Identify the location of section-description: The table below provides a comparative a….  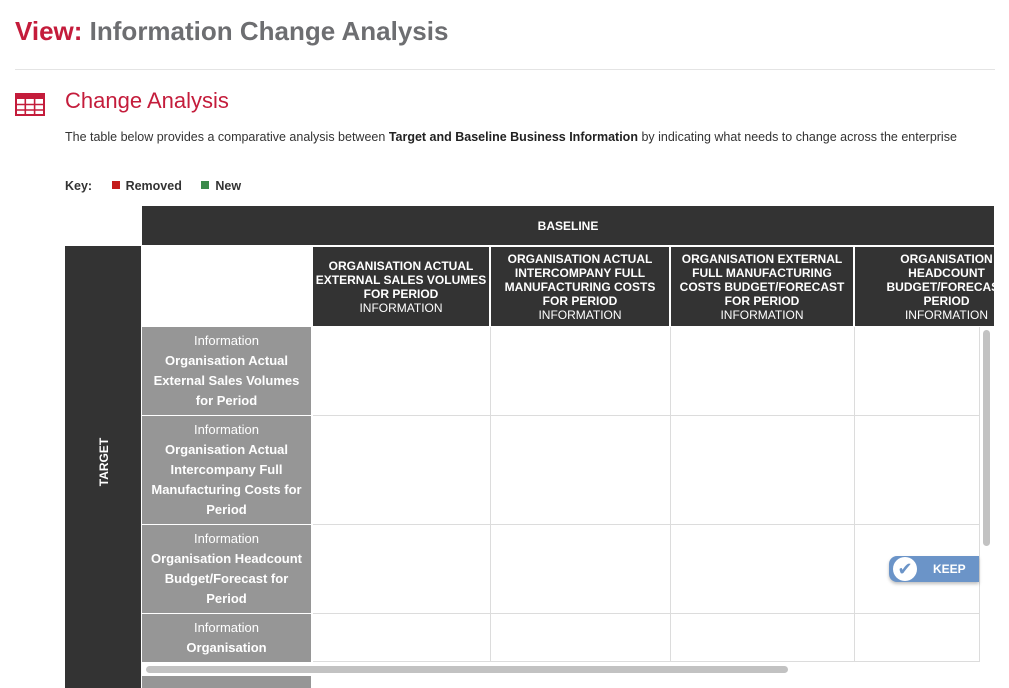
(515, 137).